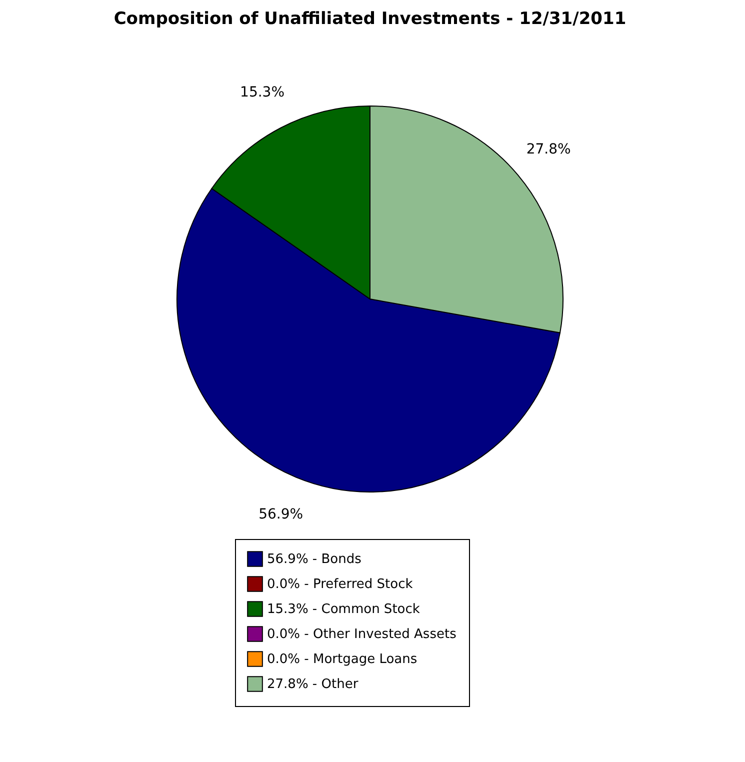 The width and height of the screenshot is (745, 762). What do you see at coordinates (370, 19) in the screenshot?
I see `chart-title: Composition of Unaffiliated Investments - 12/31/2011` at bounding box center [370, 19].